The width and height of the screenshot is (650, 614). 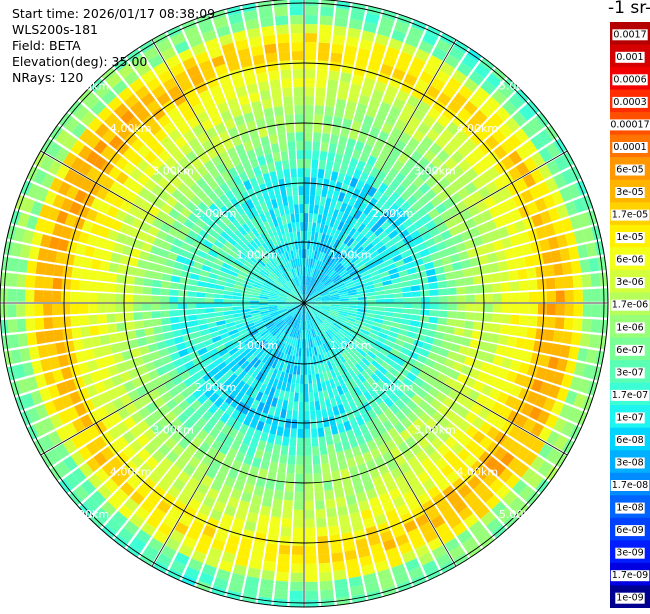 I want to click on colorbar-tick-label: 3e-08, so click(x=629, y=463).